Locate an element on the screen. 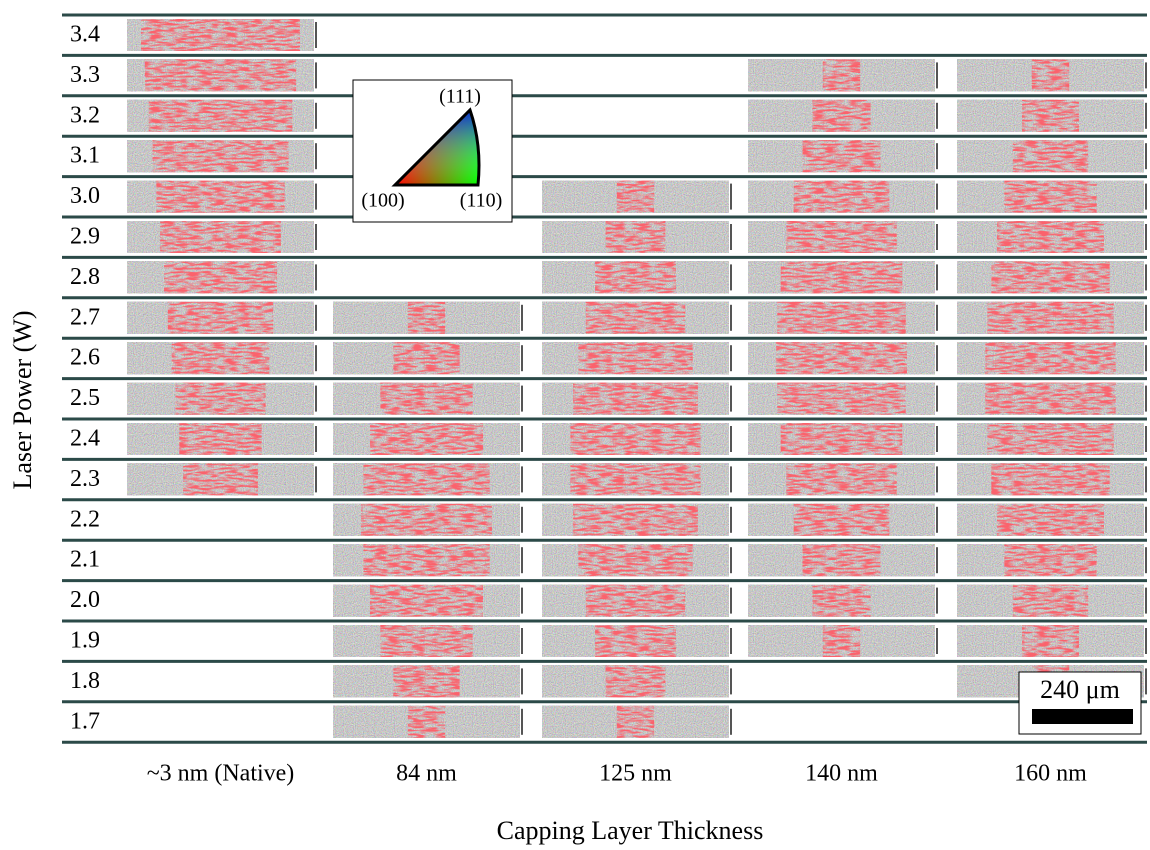  scale-label: 240 μm is located at coordinates (1080, 689).